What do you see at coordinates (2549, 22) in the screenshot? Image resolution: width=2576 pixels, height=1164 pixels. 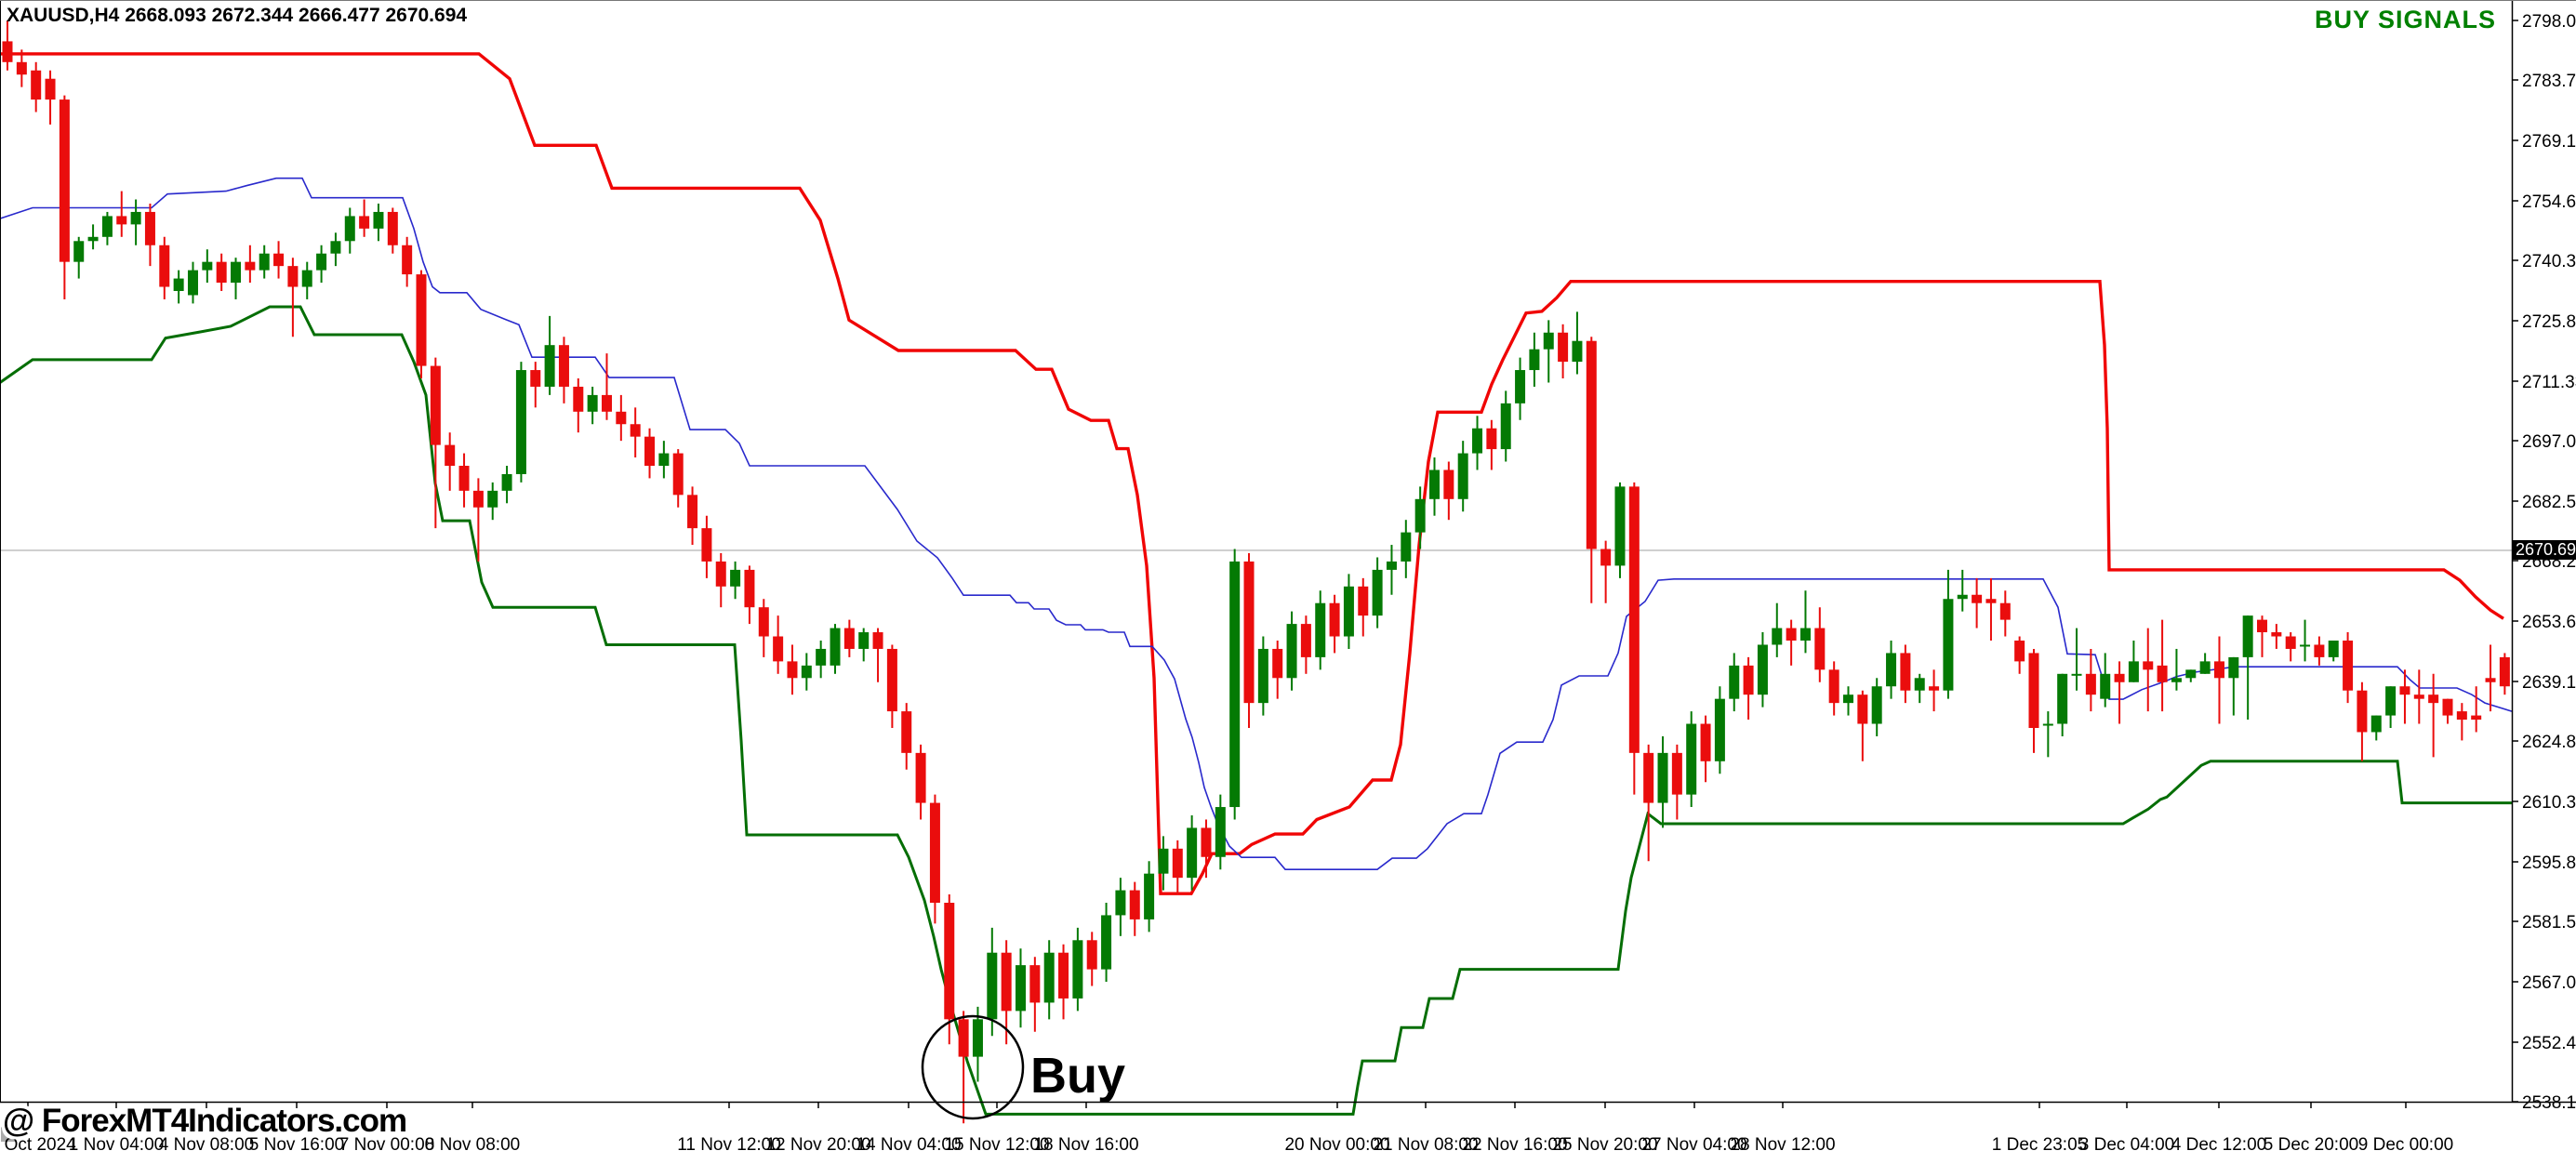 I see `price-tick-label: 2798.010` at bounding box center [2549, 22].